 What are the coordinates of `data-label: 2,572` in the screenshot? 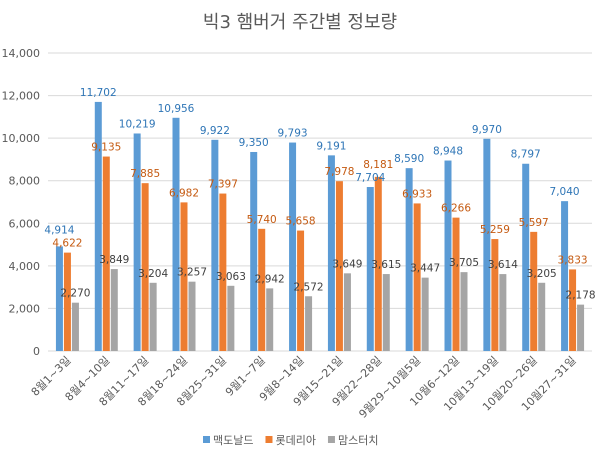 It's located at (309, 287).